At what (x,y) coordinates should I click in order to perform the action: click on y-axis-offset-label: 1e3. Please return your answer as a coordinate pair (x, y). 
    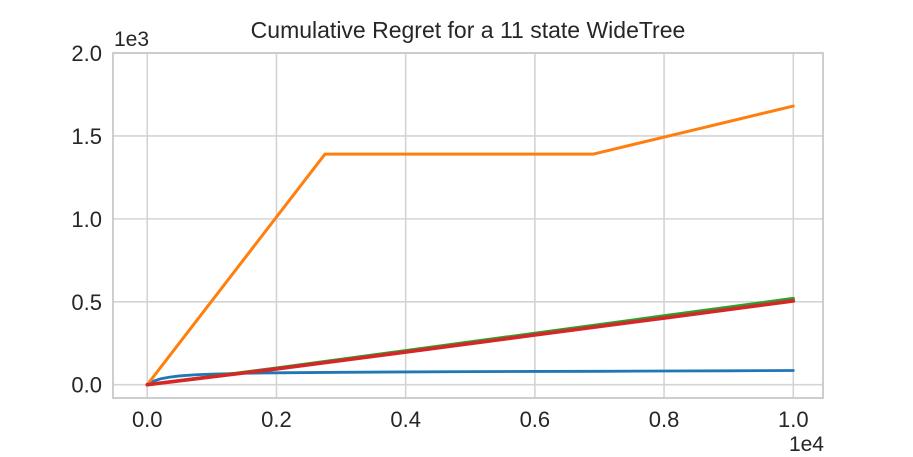
    Looking at the image, I should click on (132, 39).